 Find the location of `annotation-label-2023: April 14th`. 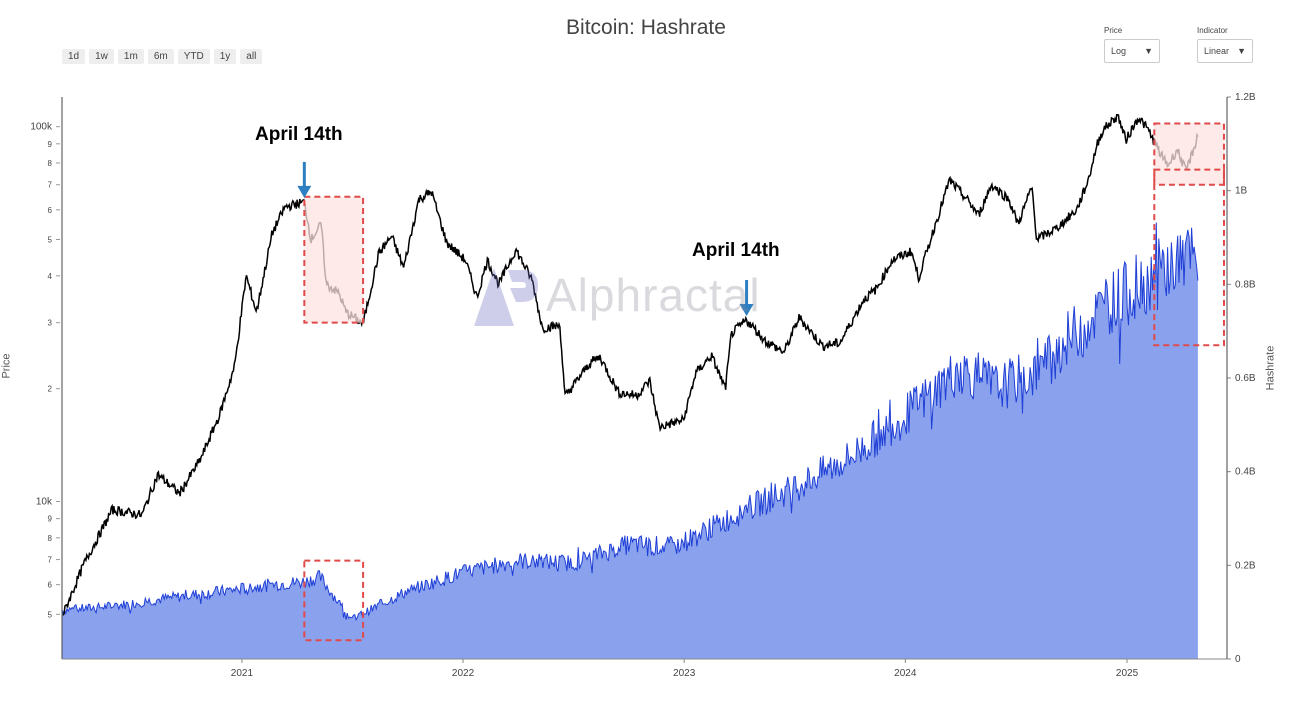

annotation-label-2023: April 14th is located at coordinates (736, 250).